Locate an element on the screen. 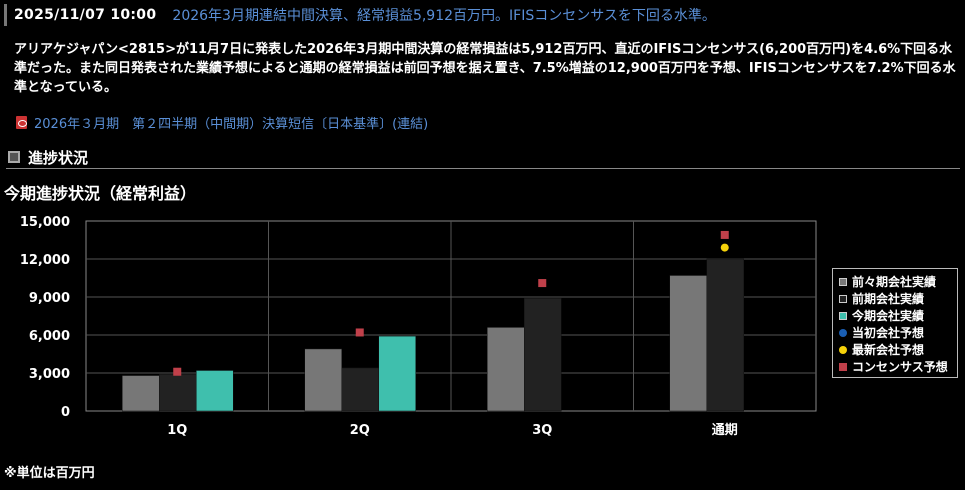  document-link: 2026年３月期 第２四半期（中間期）決算短信〔日本基準〕(連結) is located at coordinates (222, 122).